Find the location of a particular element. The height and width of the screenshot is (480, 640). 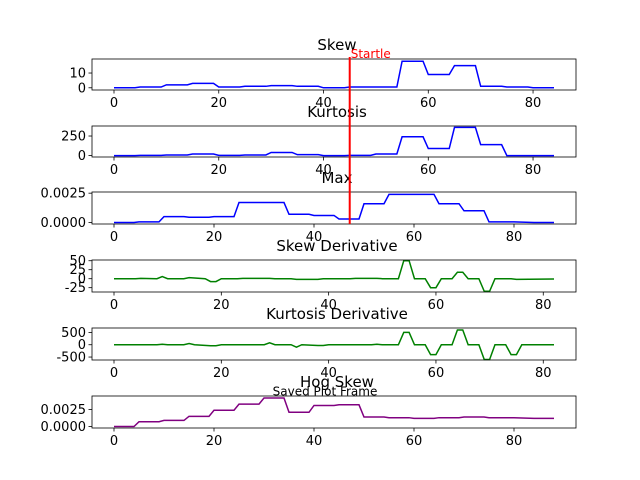

hog-skew-x-tick-label: 40 is located at coordinates (314, 441).